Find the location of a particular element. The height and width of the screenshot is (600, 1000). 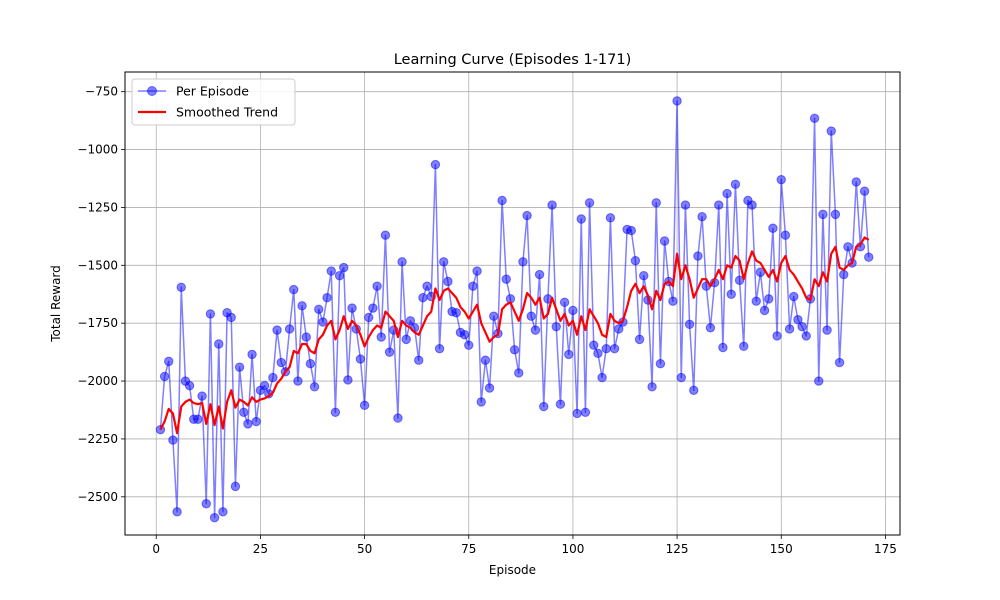

legend: Per Episode Smoothed Trend is located at coordinates (213, 102).